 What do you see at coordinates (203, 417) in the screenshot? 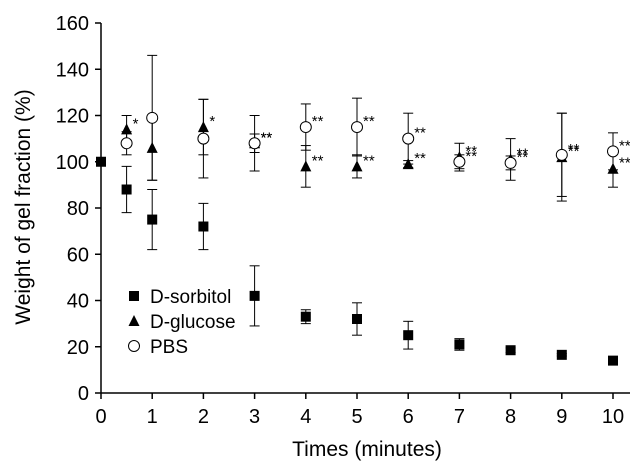
I see `x-tick-label: 2` at bounding box center [203, 417].